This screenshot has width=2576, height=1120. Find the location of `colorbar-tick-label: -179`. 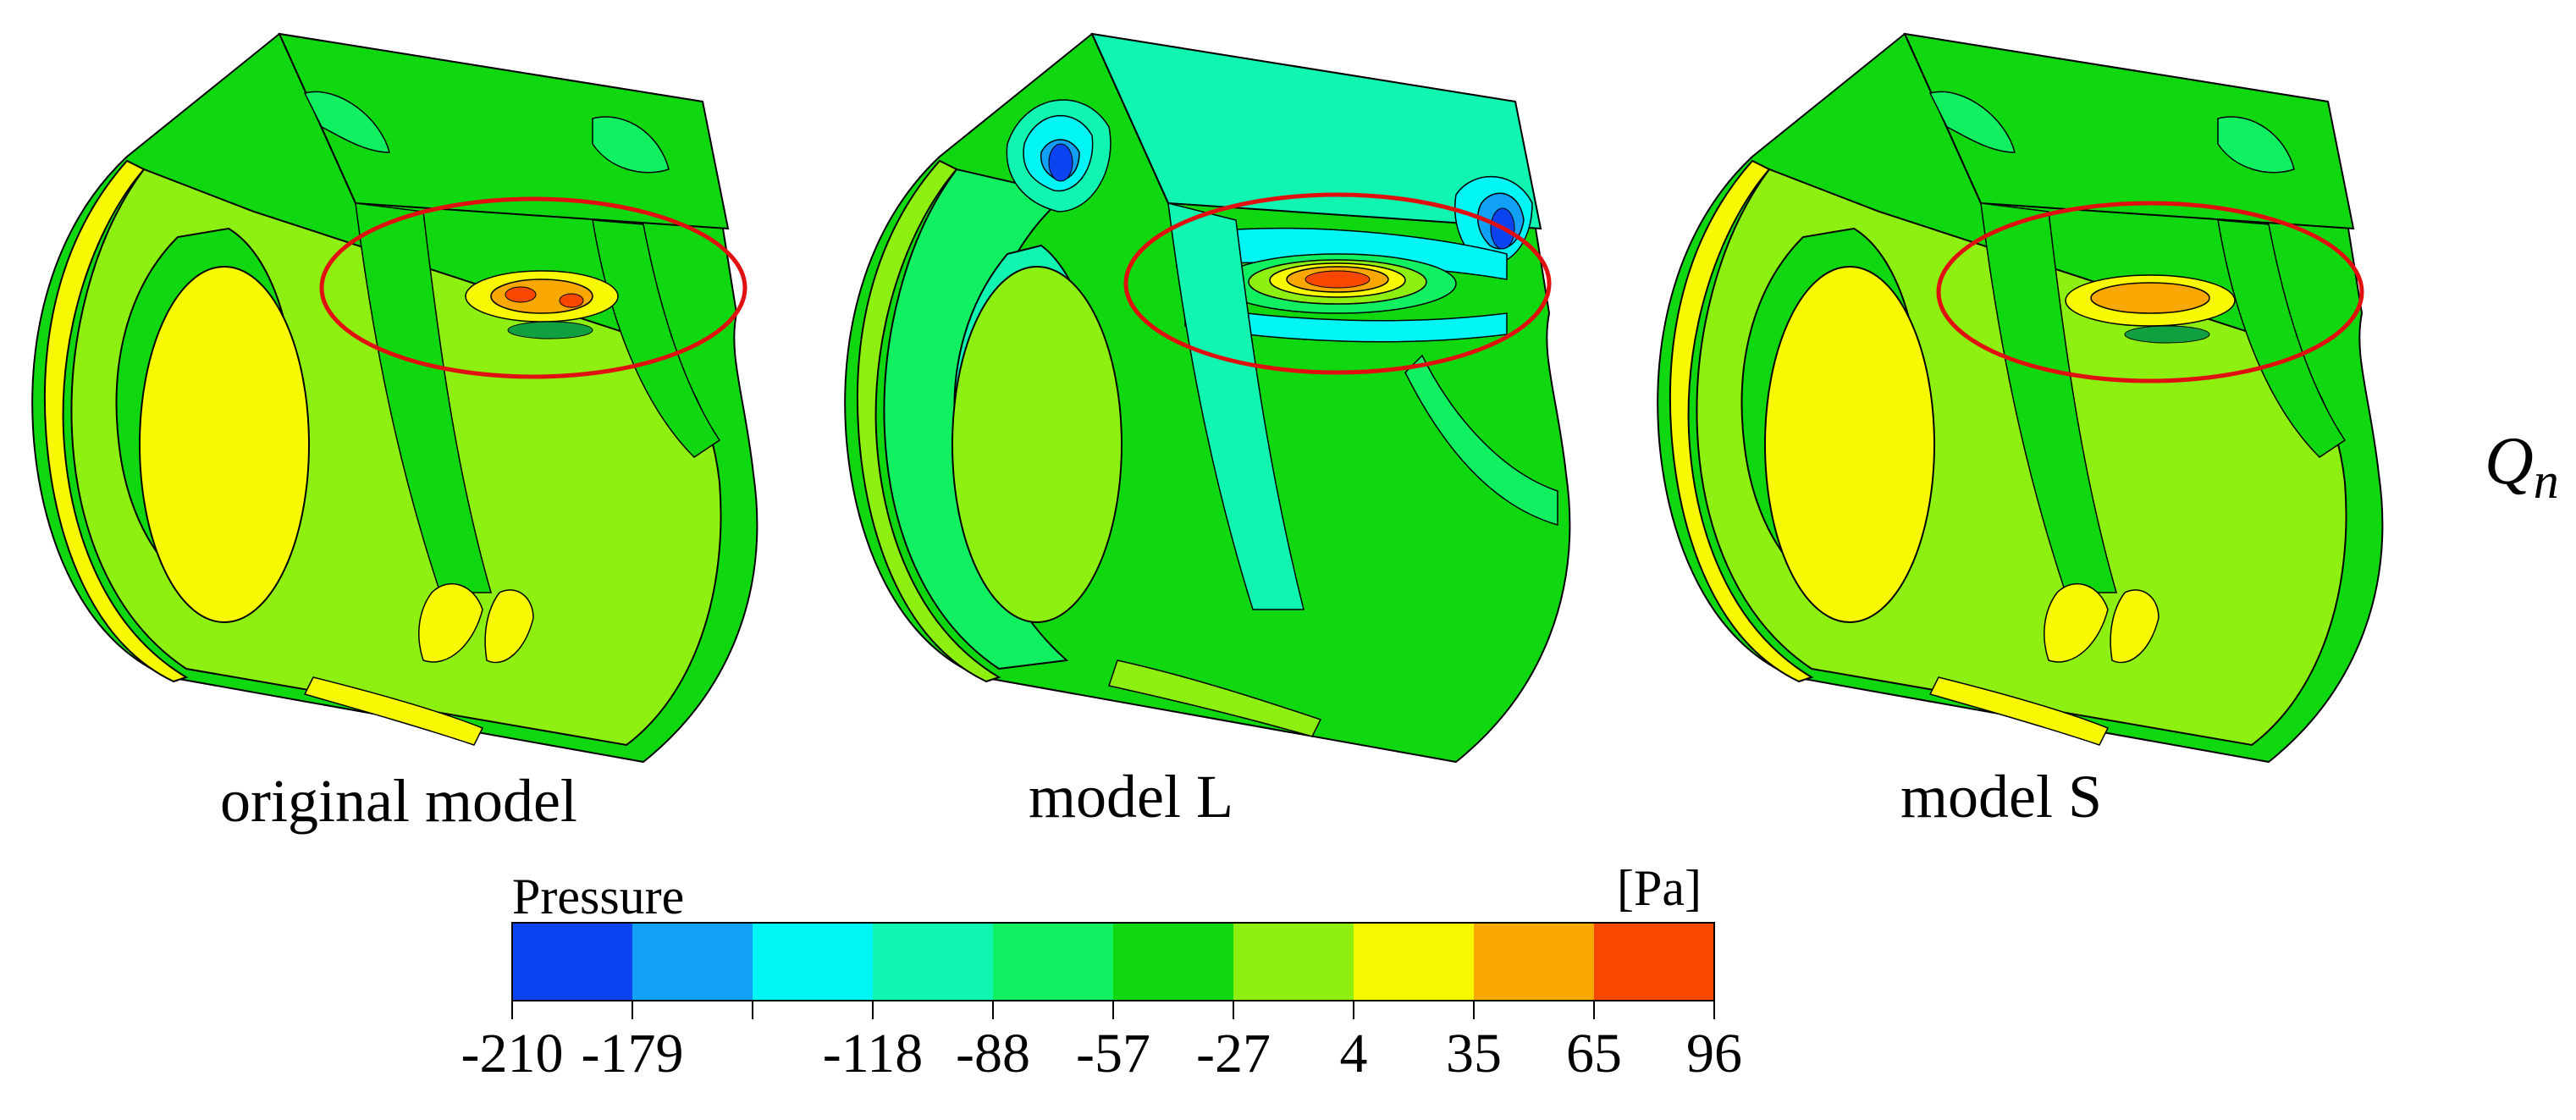

colorbar-tick-label: -179 is located at coordinates (633, 1053).